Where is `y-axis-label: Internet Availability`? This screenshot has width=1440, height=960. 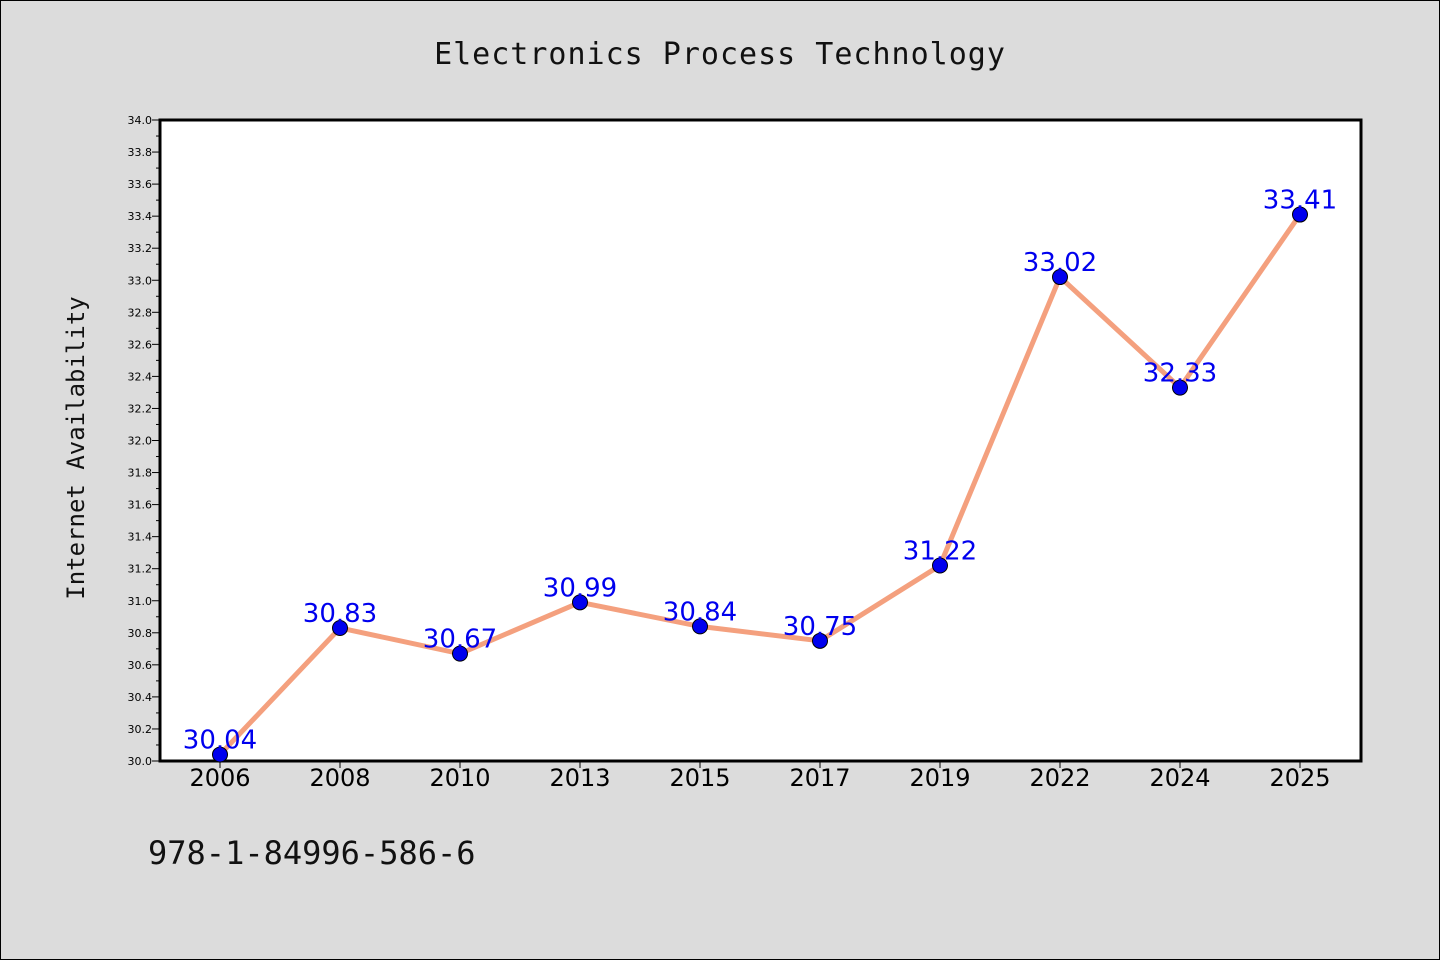 y-axis-label: Internet Availability is located at coordinates (76, 447).